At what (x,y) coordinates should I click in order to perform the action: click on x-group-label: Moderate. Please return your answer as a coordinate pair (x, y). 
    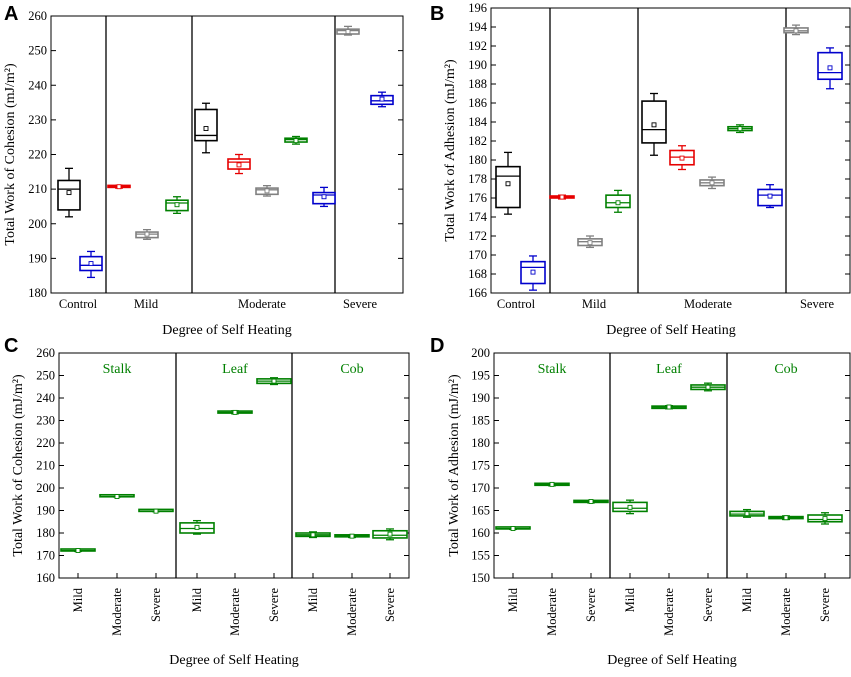
    Looking at the image, I should click on (708, 304).